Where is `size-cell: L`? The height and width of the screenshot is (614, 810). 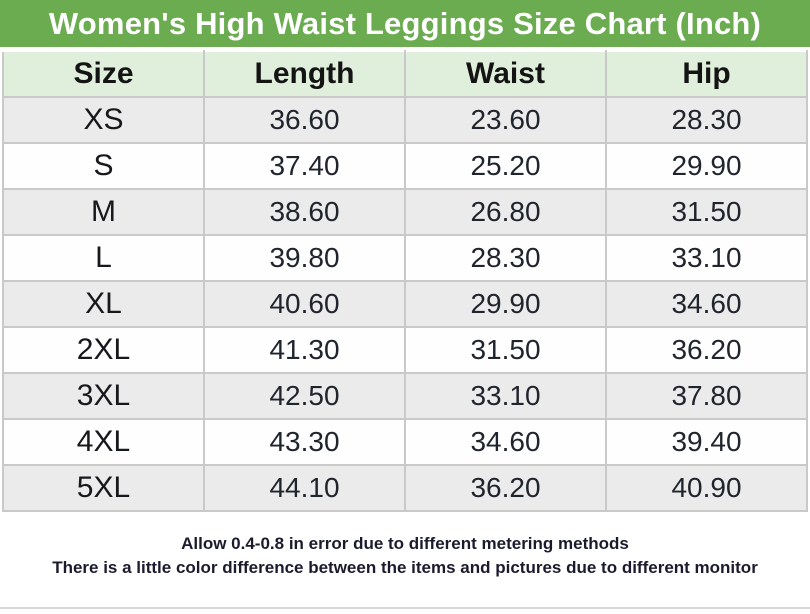
size-cell: L is located at coordinates (103, 258).